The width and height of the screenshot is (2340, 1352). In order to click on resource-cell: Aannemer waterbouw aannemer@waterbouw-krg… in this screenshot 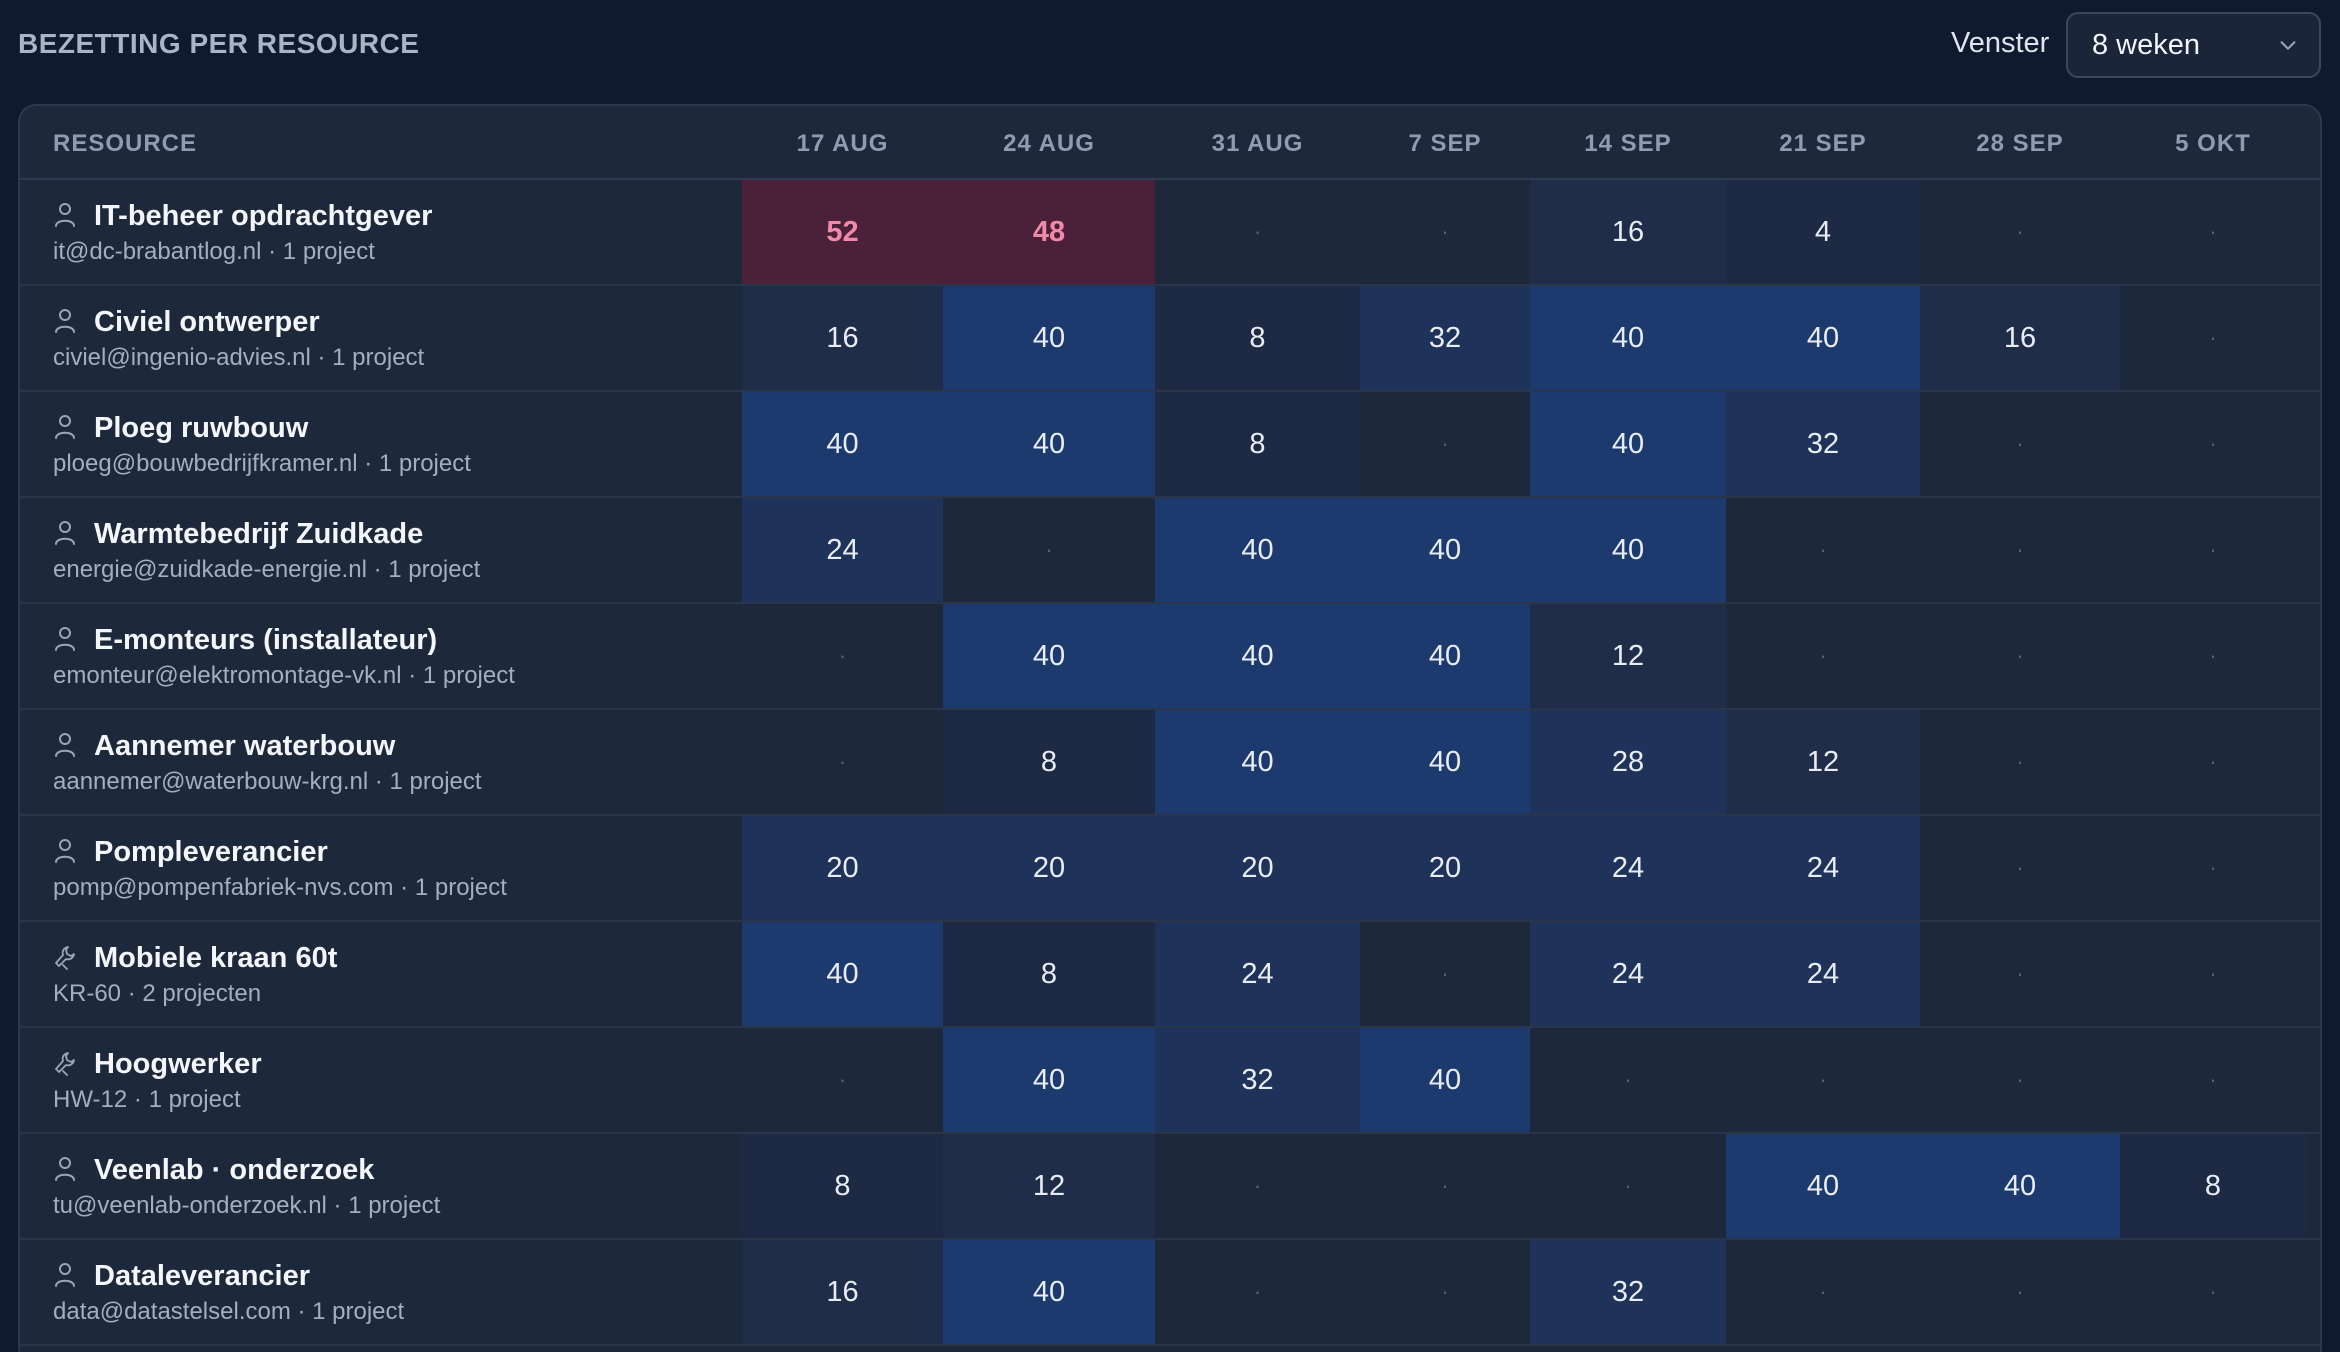, I will do `click(390, 762)`.